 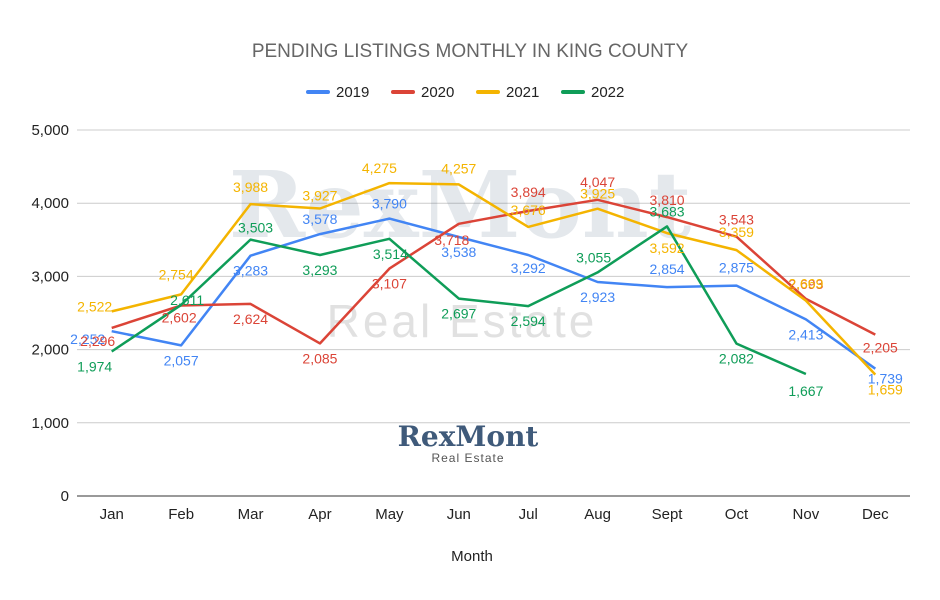 I want to click on data-label: 3,810, so click(x=667, y=200).